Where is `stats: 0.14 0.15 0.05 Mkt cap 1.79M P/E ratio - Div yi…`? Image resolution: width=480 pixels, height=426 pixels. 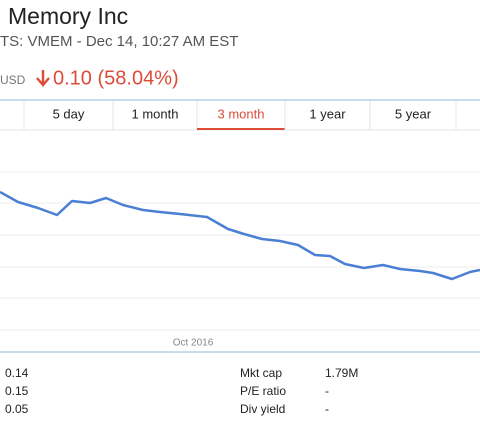 stats: 0.14 0.15 0.05 Mkt cap 1.79M P/E ratio - Div yi… is located at coordinates (181, 391).